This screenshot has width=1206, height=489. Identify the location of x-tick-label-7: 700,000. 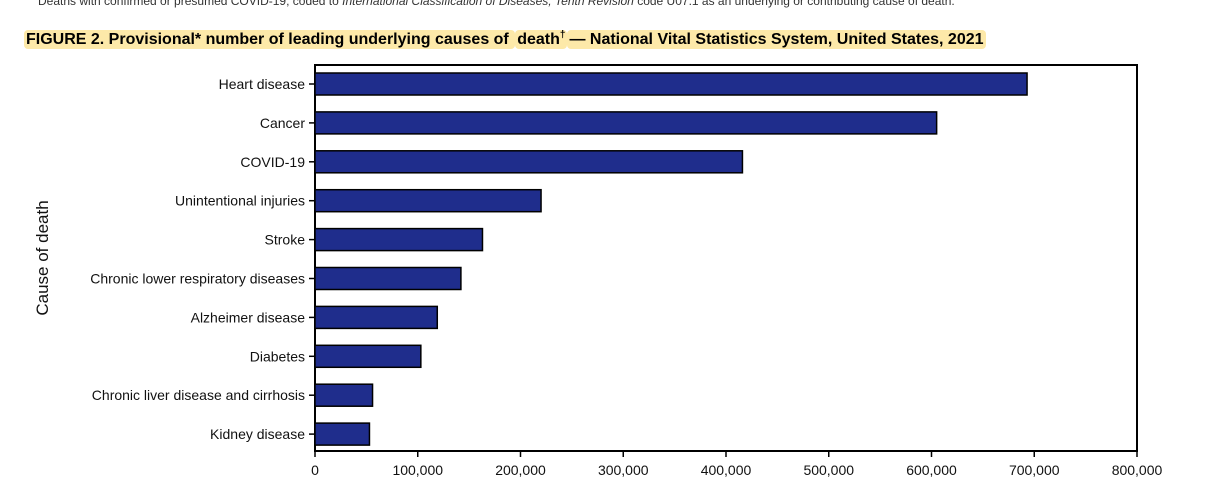
(1034, 470).